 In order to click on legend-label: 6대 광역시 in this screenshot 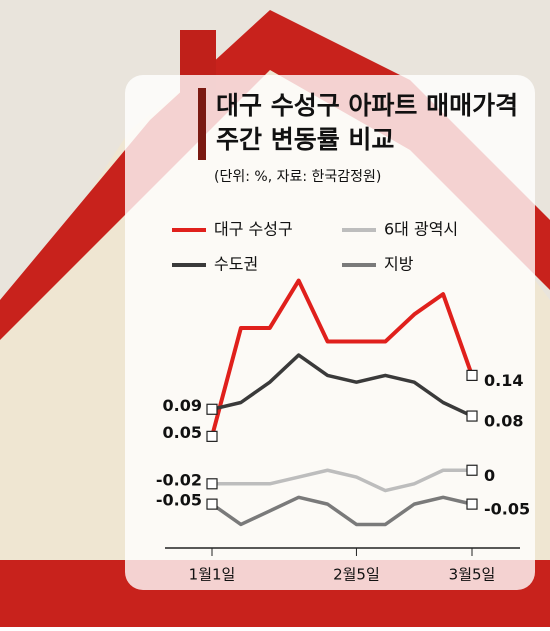, I will do `click(421, 229)`.